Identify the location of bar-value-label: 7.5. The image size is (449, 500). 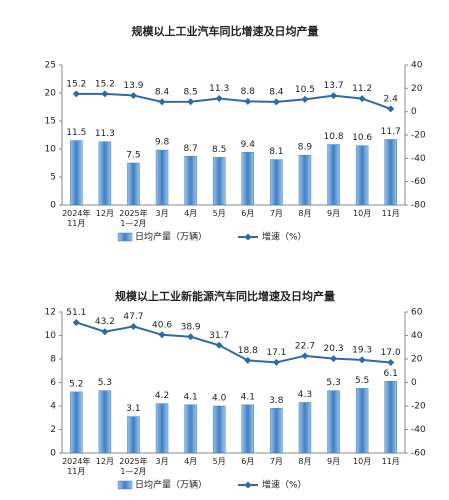
(133, 156).